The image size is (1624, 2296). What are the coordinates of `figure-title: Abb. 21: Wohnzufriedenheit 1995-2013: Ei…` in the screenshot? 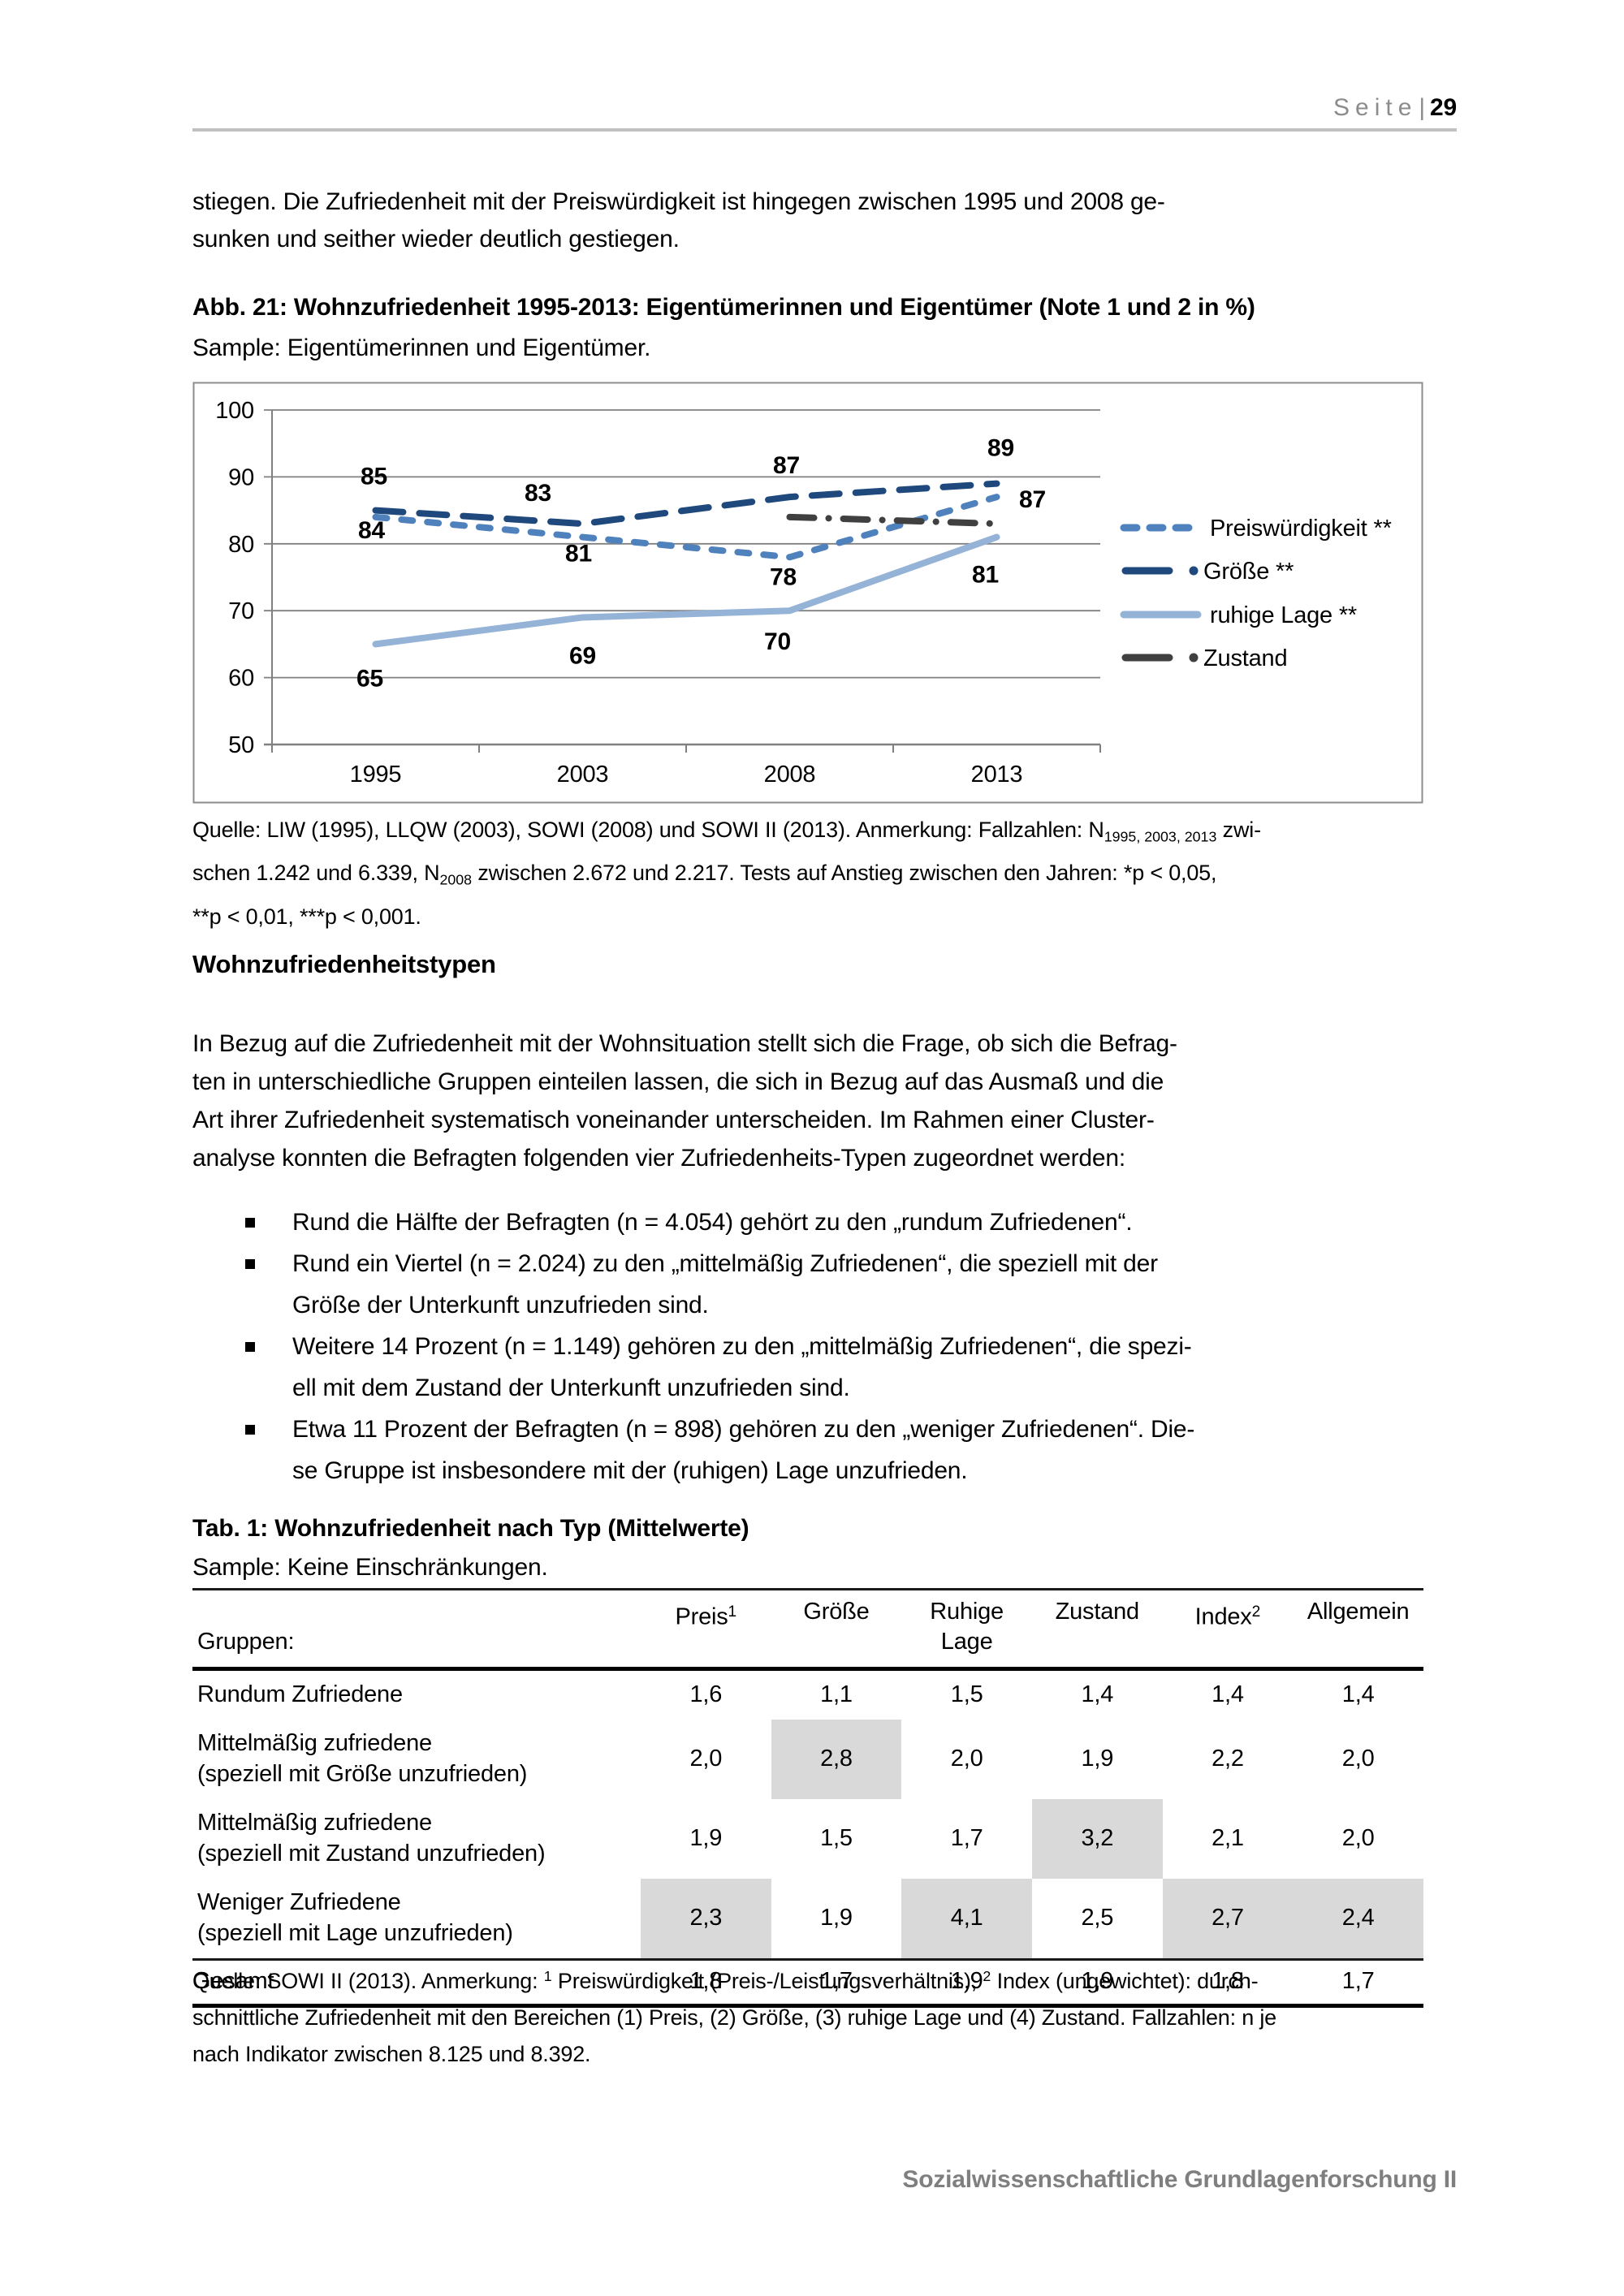 It's located at (723, 307).